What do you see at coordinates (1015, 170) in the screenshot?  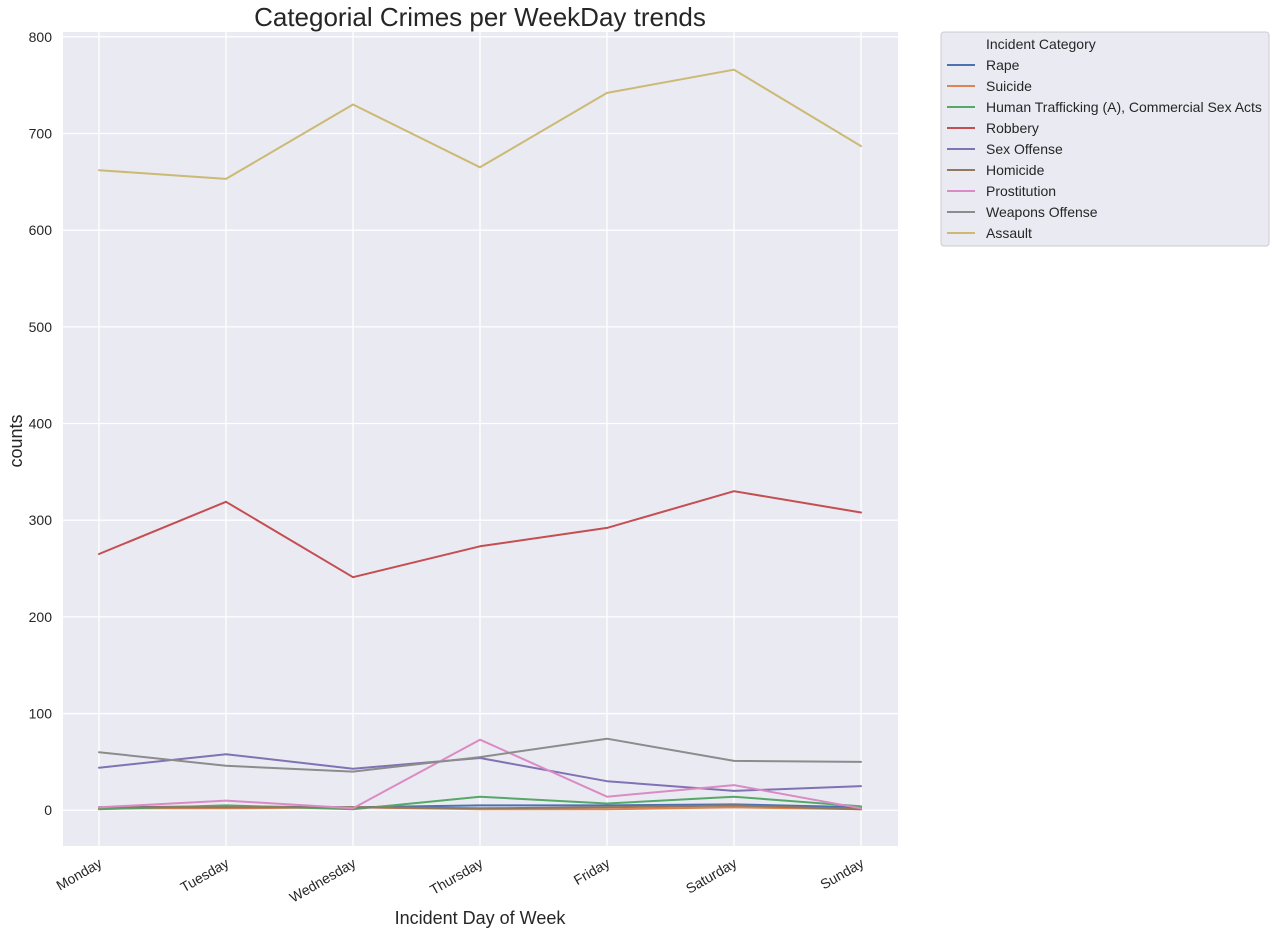 I see `legend-entry: Homicide` at bounding box center [1015, 170].